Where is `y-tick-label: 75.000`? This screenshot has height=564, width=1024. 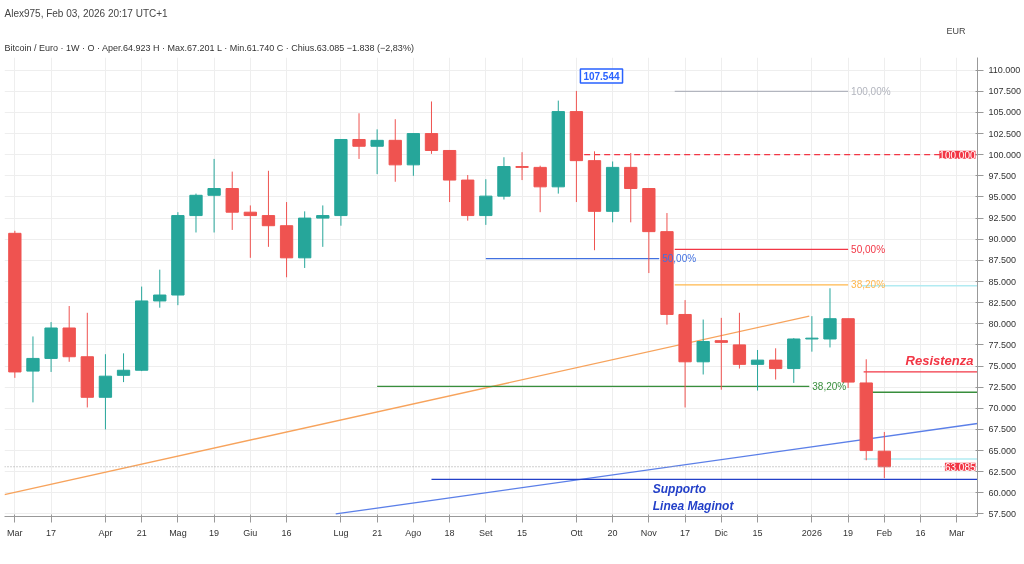
y-tick-label: 75.000 is located at coordinates (1002, 366).